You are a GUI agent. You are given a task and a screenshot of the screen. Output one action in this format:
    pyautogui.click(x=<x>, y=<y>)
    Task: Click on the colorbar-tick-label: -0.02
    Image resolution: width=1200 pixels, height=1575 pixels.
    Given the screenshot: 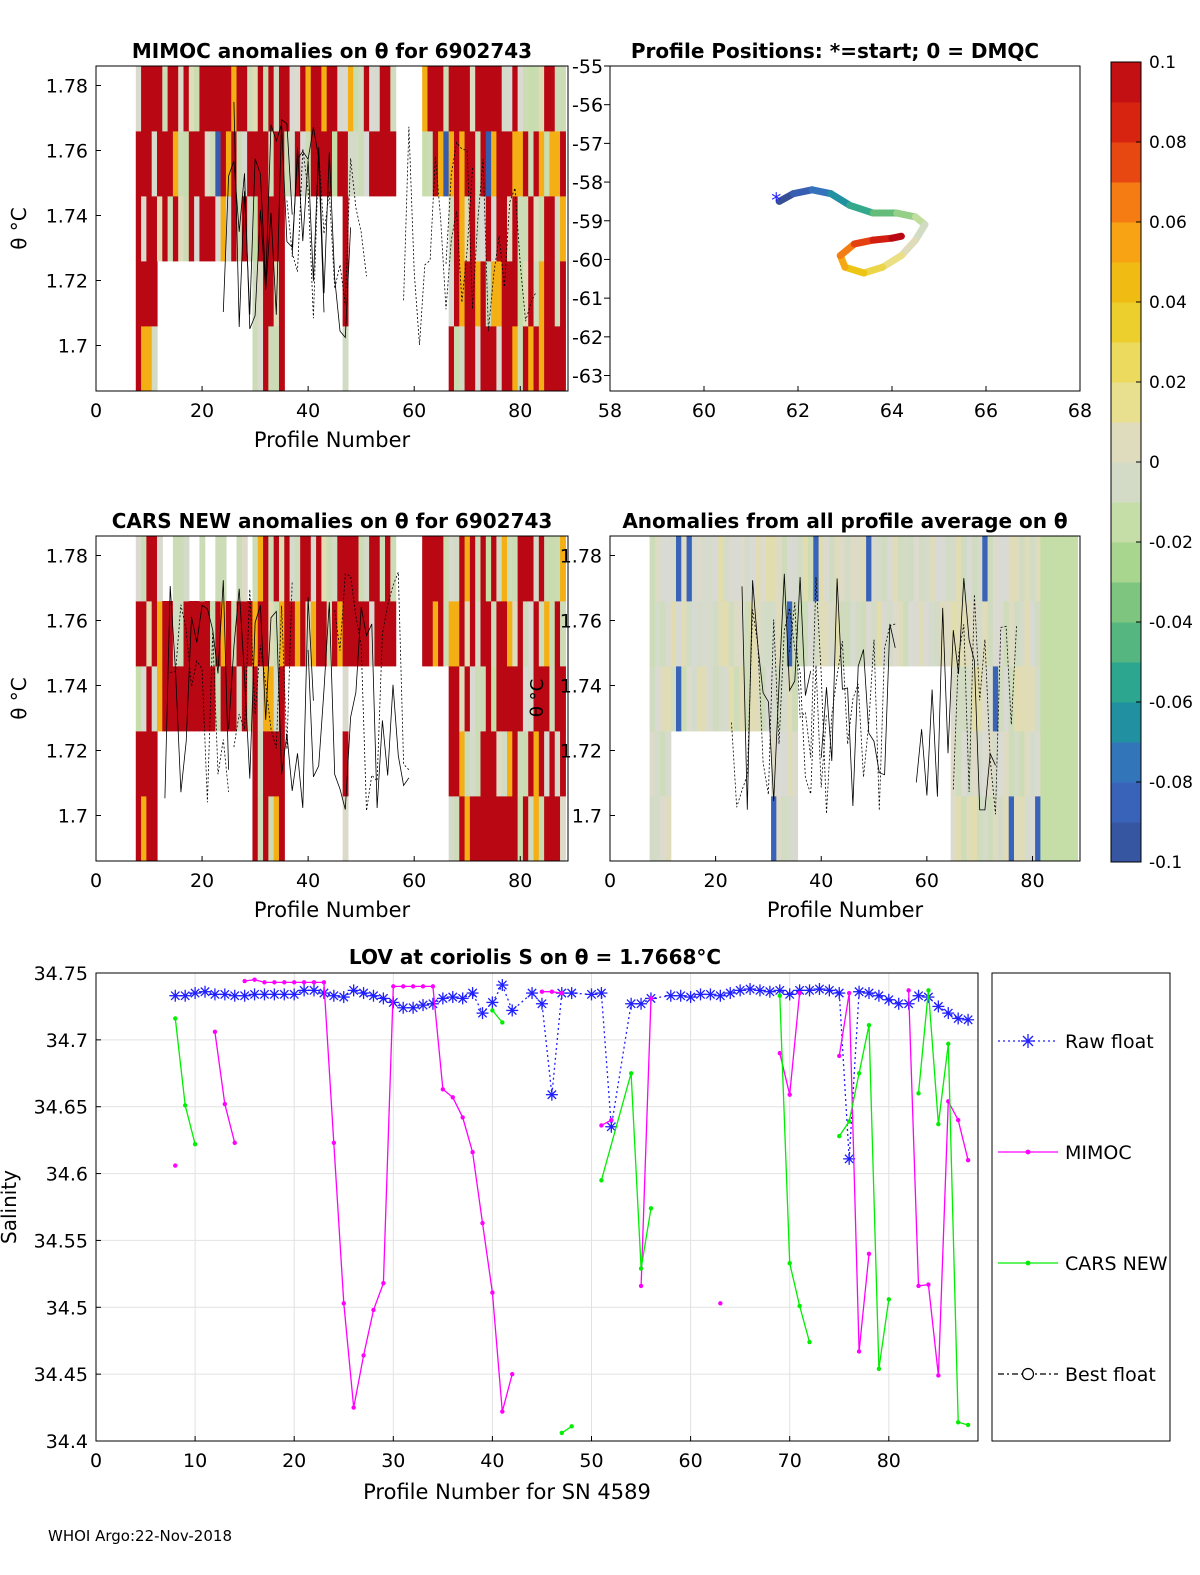 What is the action you would take?
    pyautogui.click(x=1171, y=543)
    